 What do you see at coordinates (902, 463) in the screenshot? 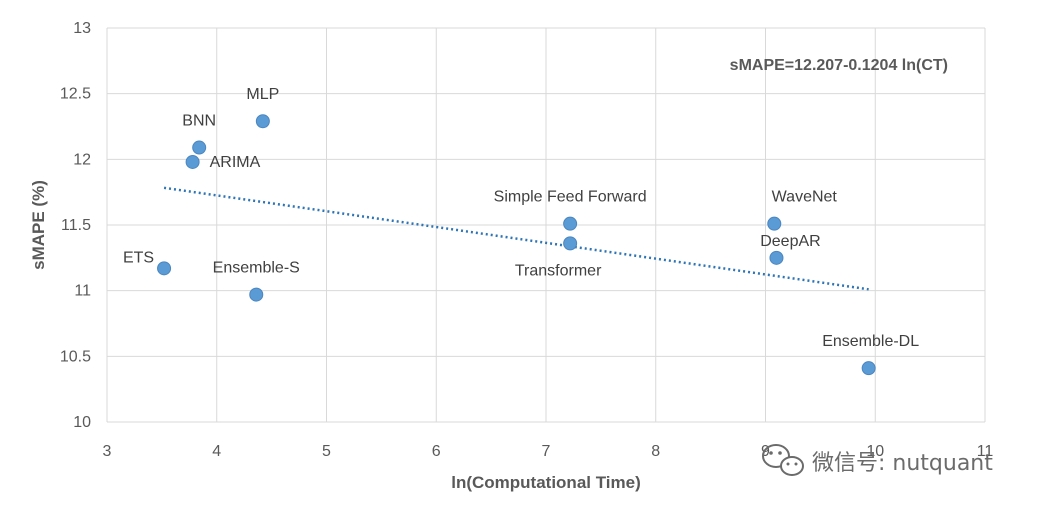
I see `watermark-text: 微信号: nutquant` at bounding box center [902, 463].